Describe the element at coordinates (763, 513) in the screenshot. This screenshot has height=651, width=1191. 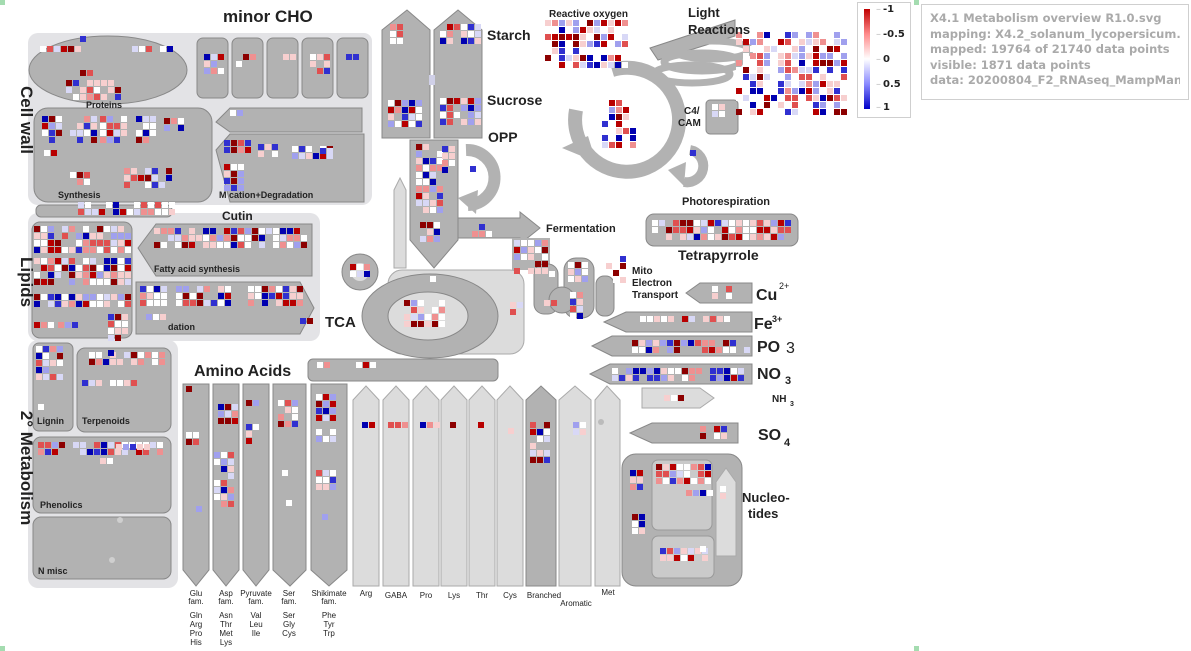
I see `nucleotides-label-2: tides` at that location.